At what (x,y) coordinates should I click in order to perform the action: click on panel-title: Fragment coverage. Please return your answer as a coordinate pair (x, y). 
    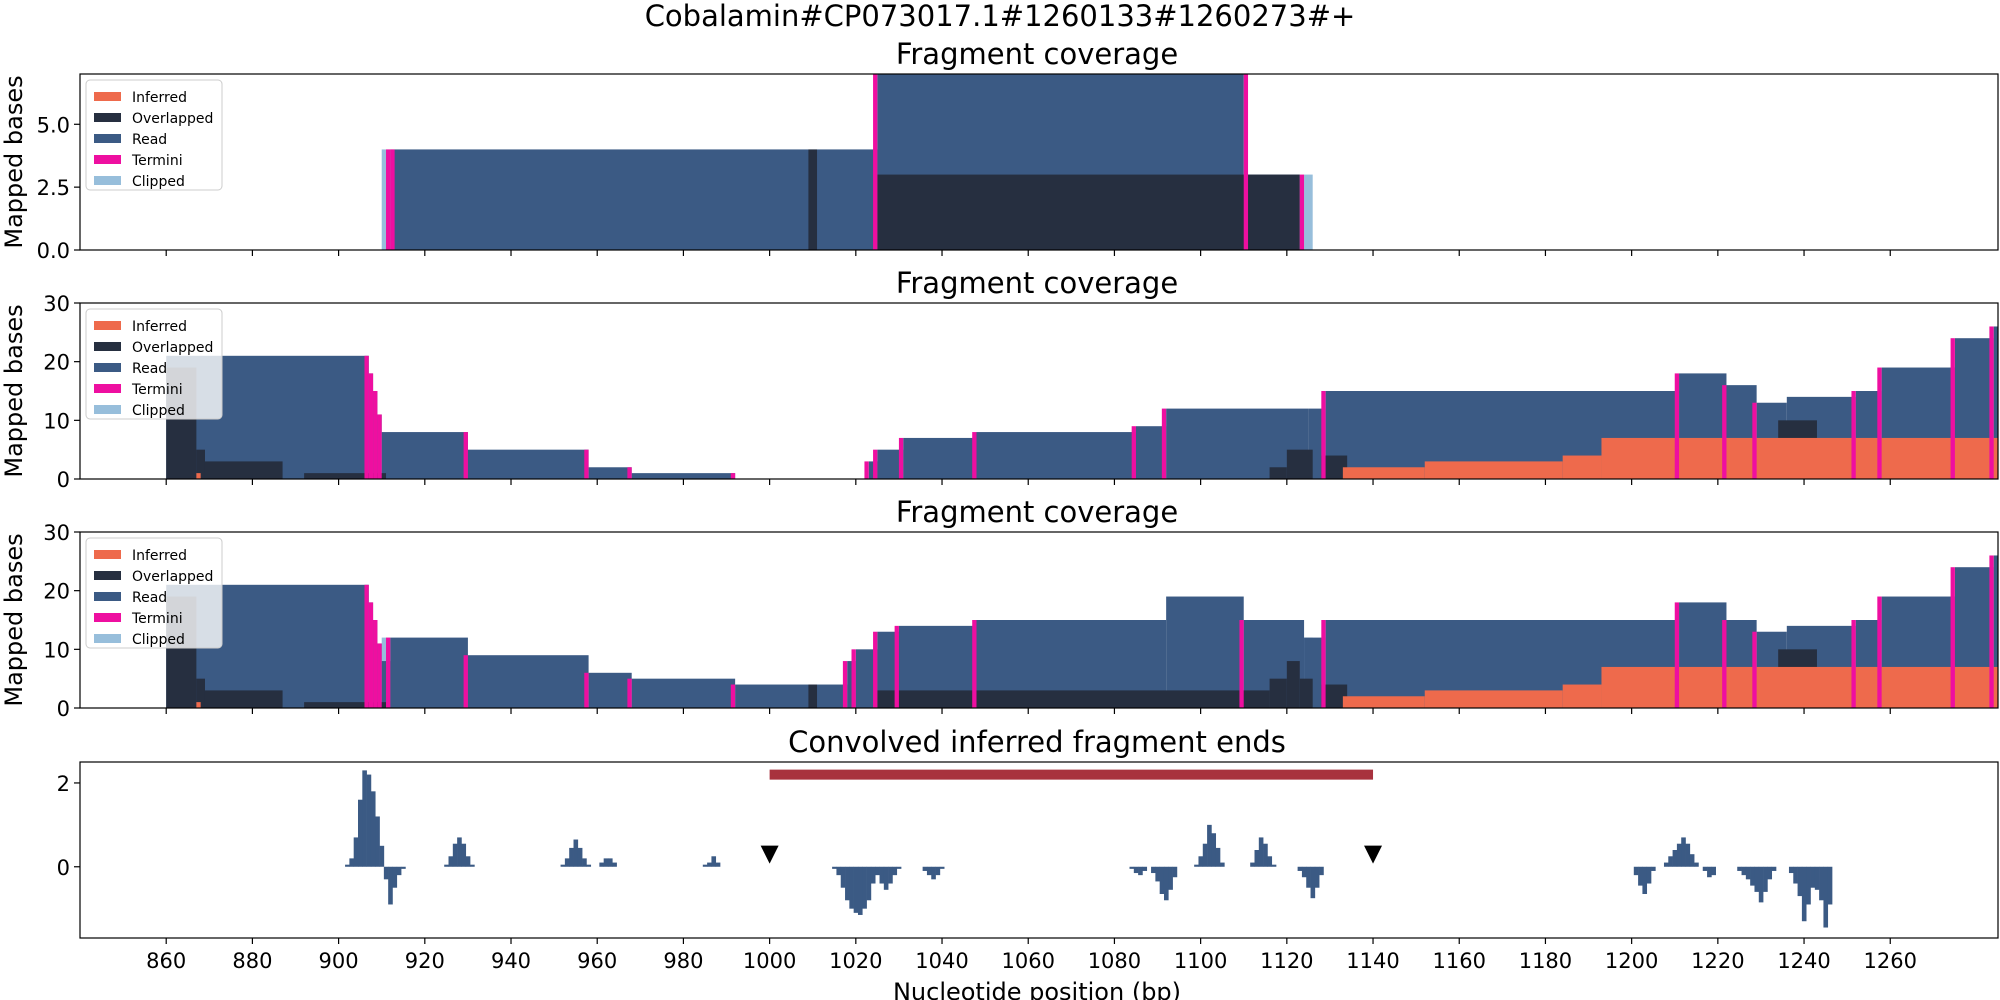
    Looking at the image, I should click on (1037, 512).